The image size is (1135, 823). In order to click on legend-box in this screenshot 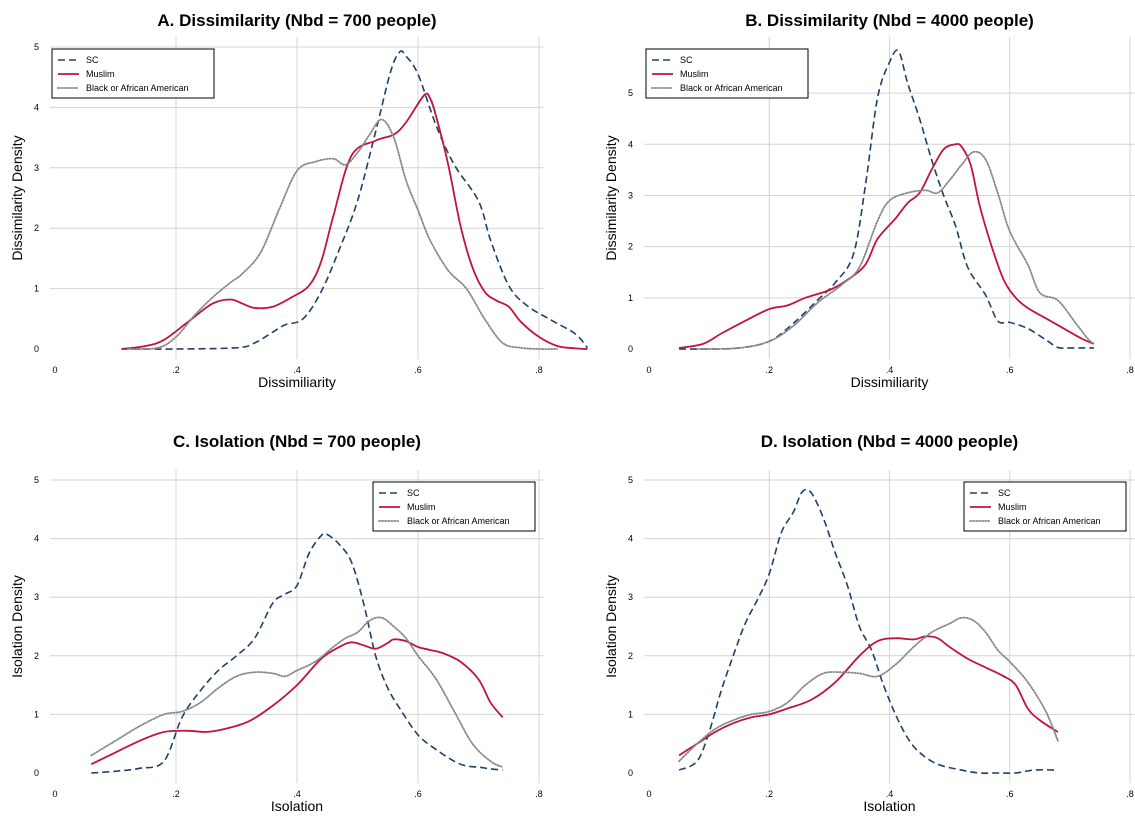, I will do `click(133, 73)`.